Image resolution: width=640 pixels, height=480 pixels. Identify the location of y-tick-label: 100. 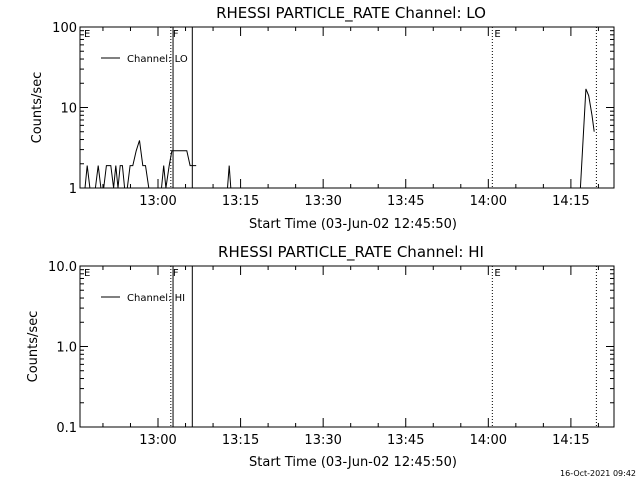
(64, 28).